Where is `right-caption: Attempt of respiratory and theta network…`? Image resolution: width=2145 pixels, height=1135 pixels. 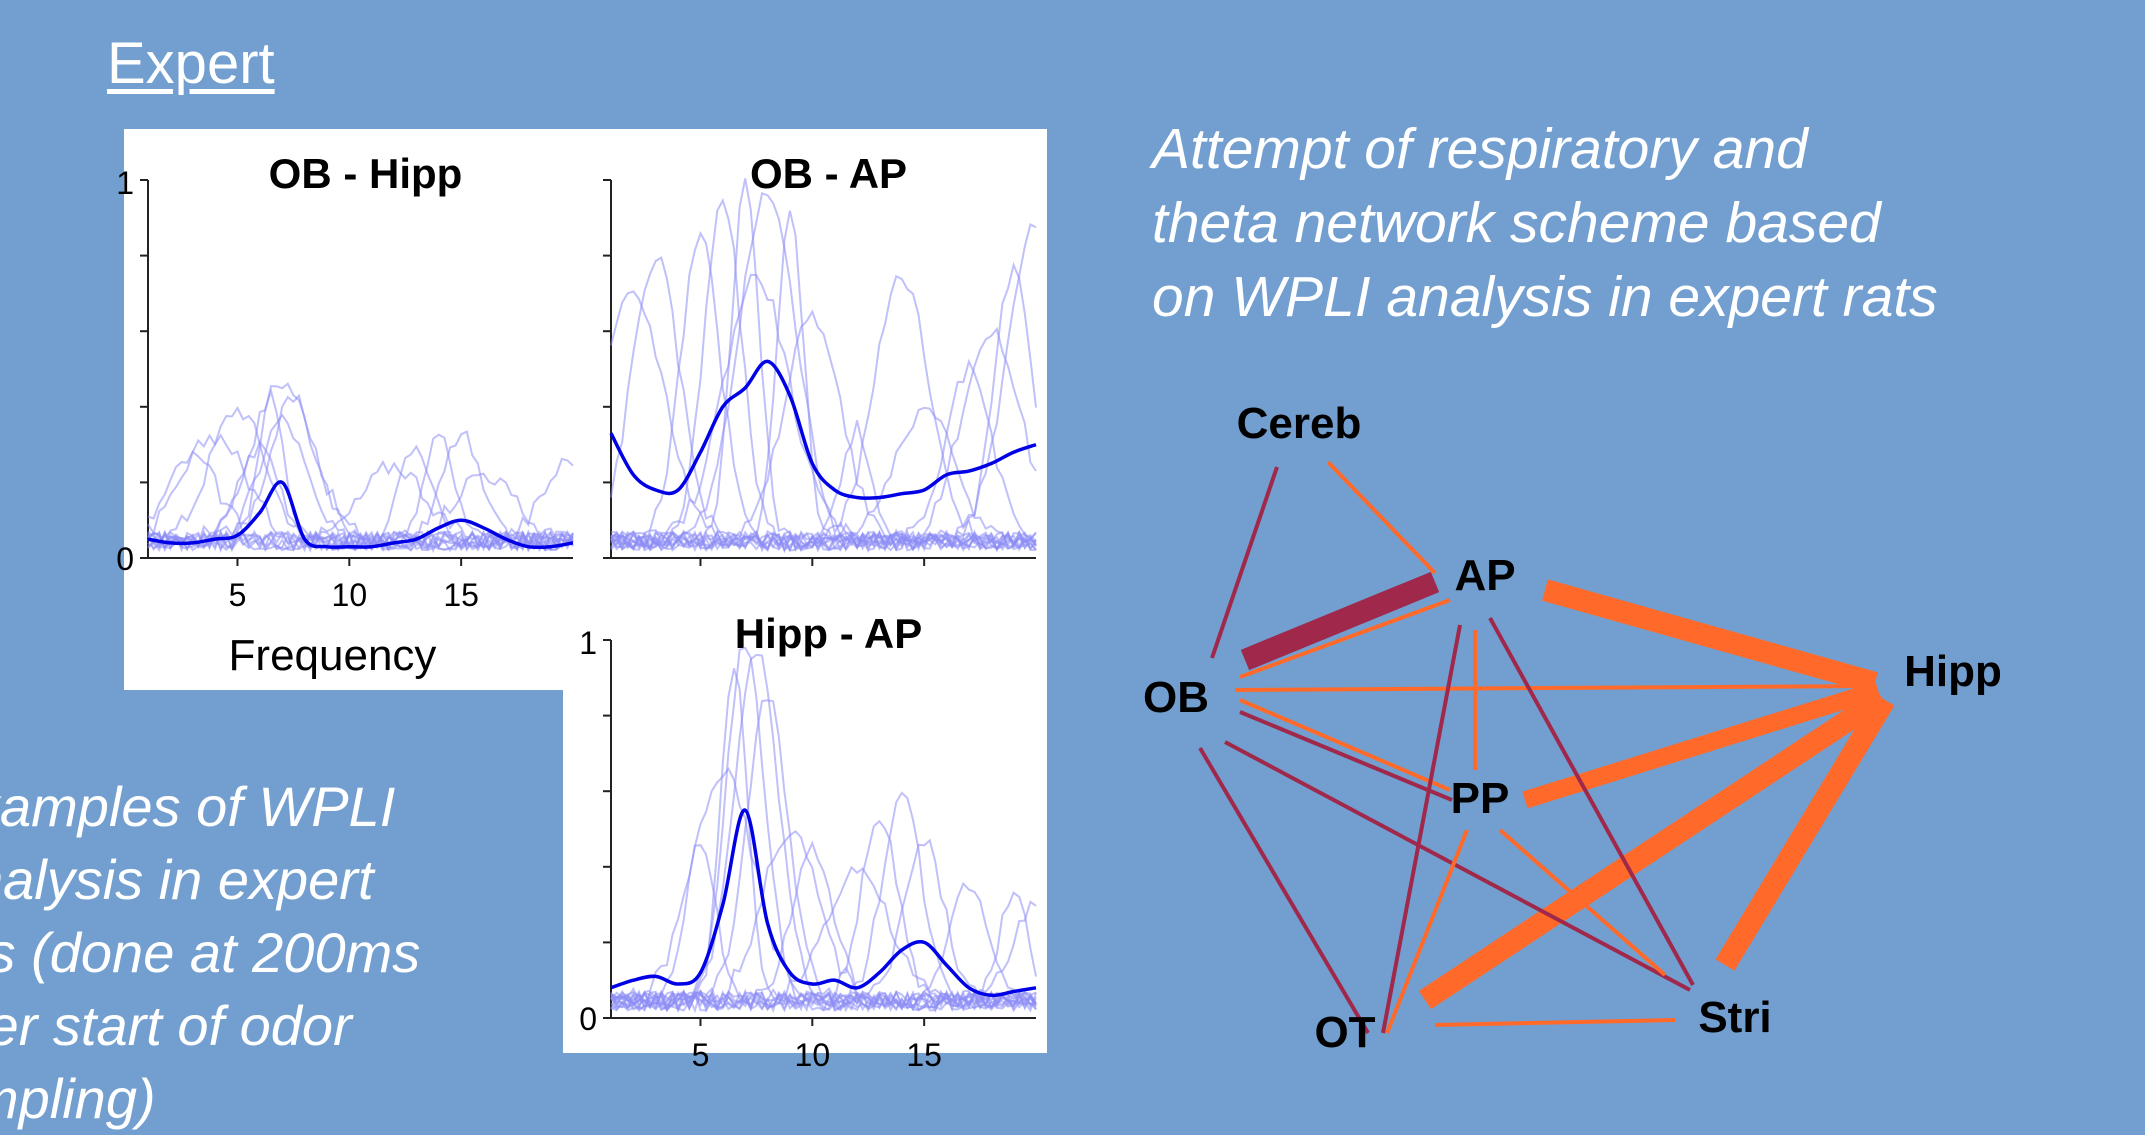
right-caption: Attempt of respiratory and theta network… is located at coordinates (1647, 223).